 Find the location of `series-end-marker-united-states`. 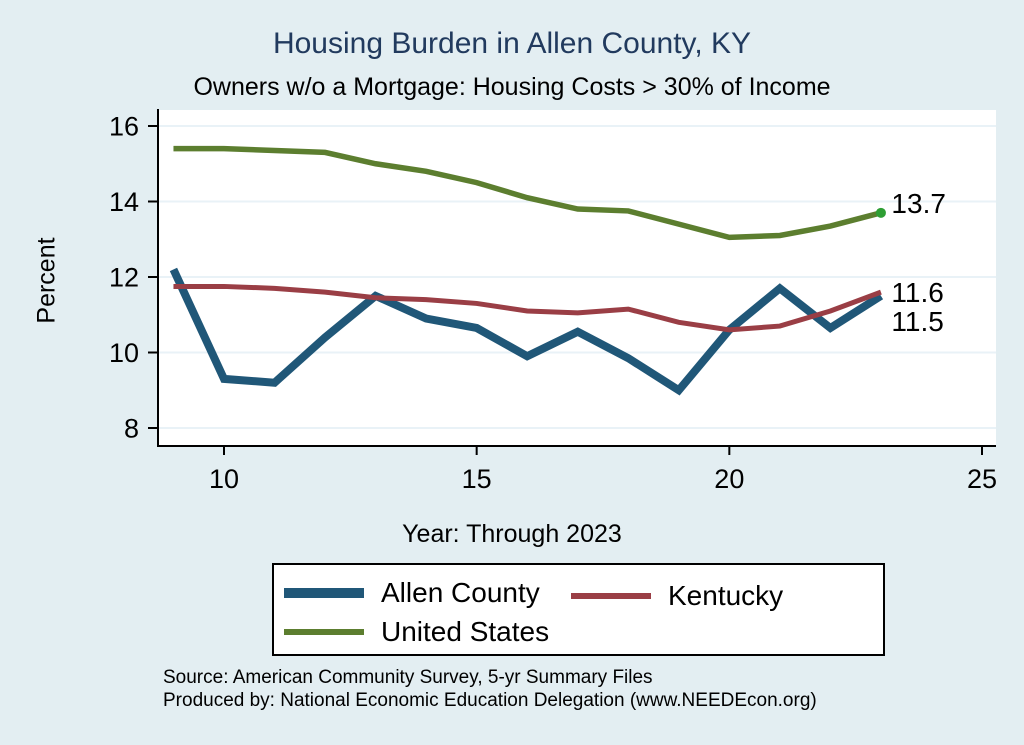

series-end-marker-united-states is located at coordinates (880, 212).